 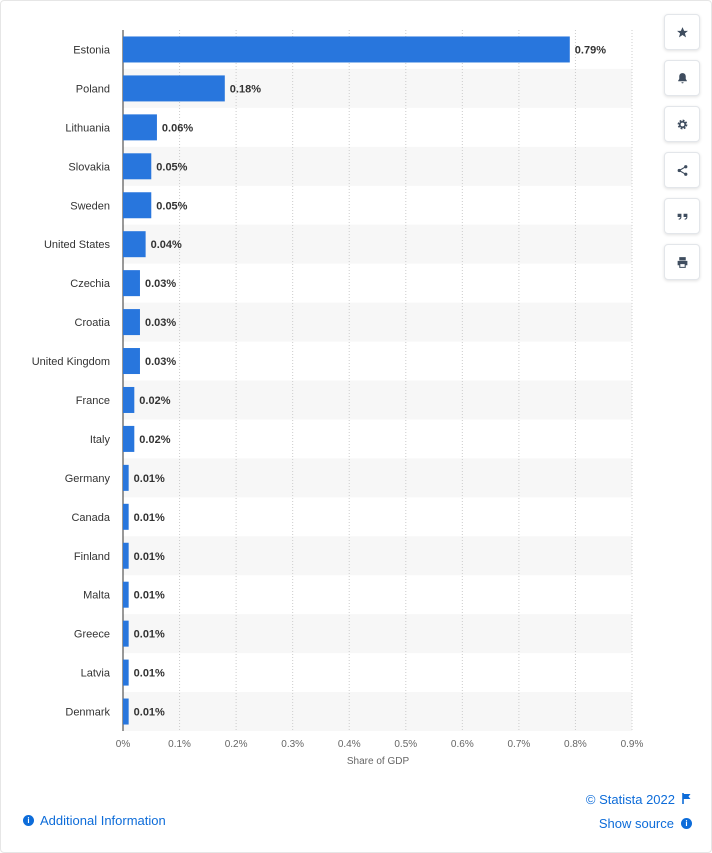 What do you see at coordinates (96, 674) in the screenshot?
I see `category-label: Latvia` at bounding box center [96, 674].